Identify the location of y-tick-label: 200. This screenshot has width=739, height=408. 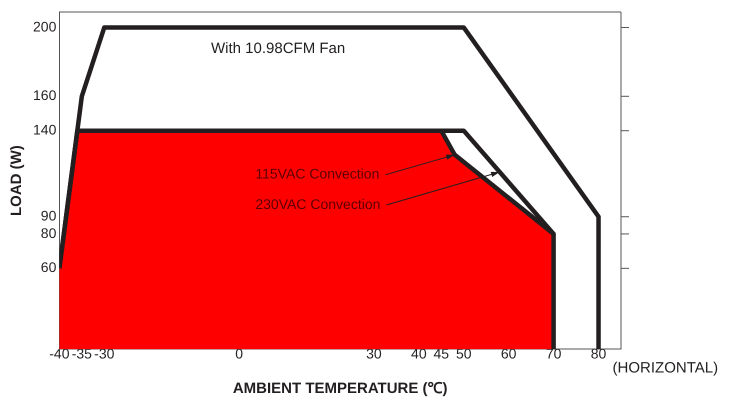
(45, 26).